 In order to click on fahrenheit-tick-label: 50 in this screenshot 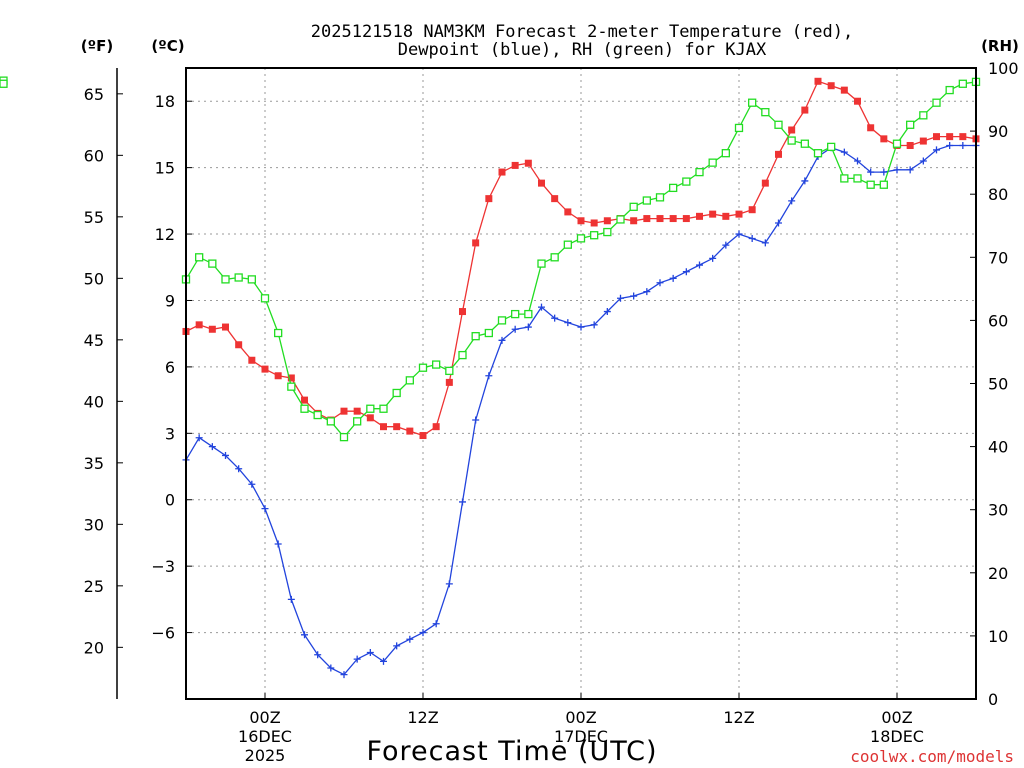, I will do `click(94, 278)`.